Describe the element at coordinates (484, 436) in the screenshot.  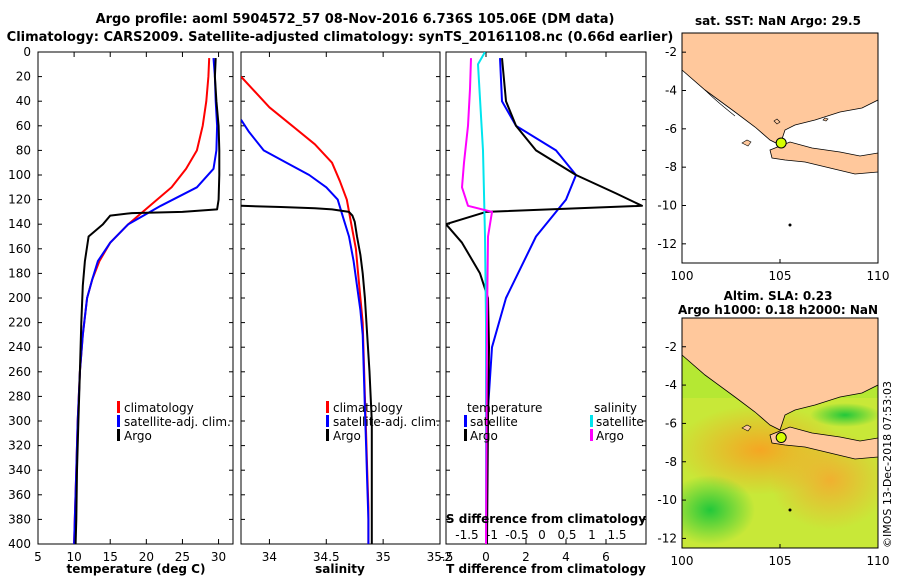
I see `legend-label-t-argo: Argo` at that location.